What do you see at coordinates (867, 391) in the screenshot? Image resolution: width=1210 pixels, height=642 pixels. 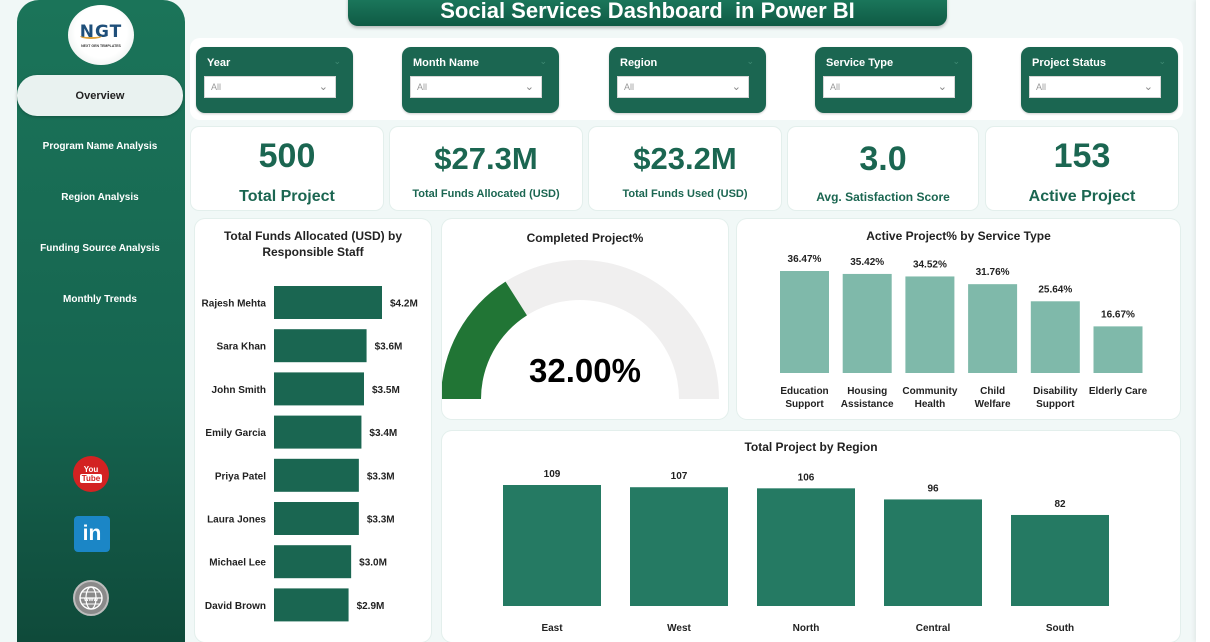 I see `category-label: Housing` at bounding box center [867, 391].